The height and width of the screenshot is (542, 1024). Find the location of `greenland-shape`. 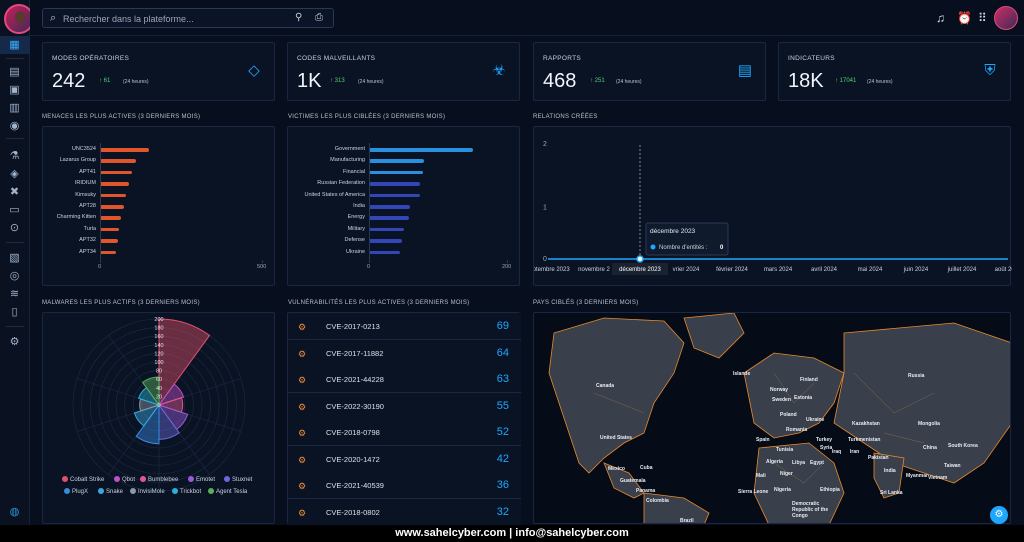

greenland-shape is located at coordinates (714, 336).